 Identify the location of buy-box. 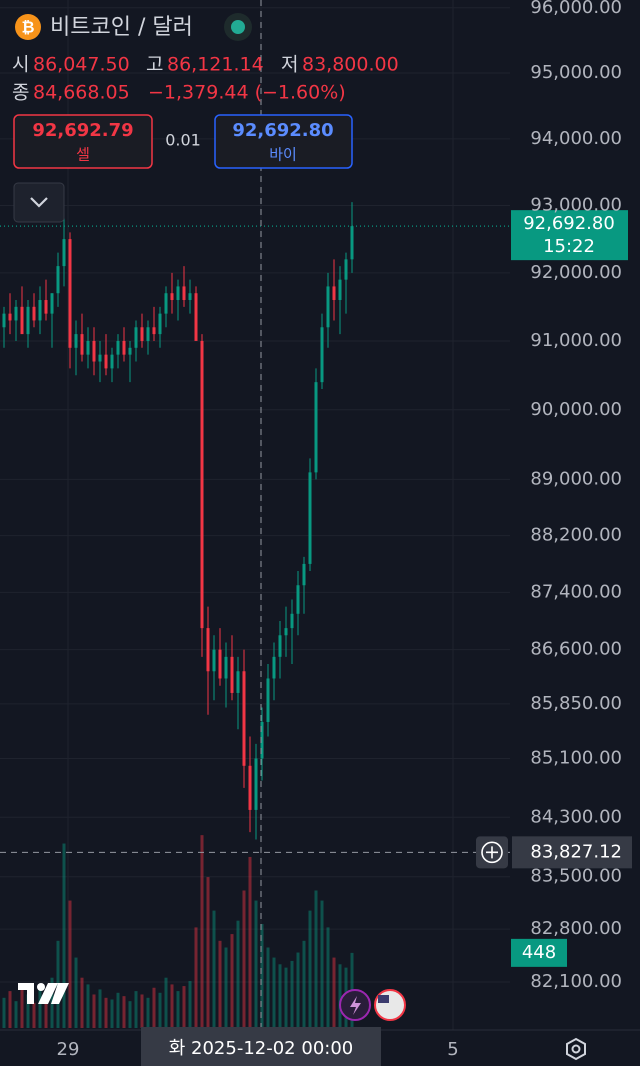
(283, 141).